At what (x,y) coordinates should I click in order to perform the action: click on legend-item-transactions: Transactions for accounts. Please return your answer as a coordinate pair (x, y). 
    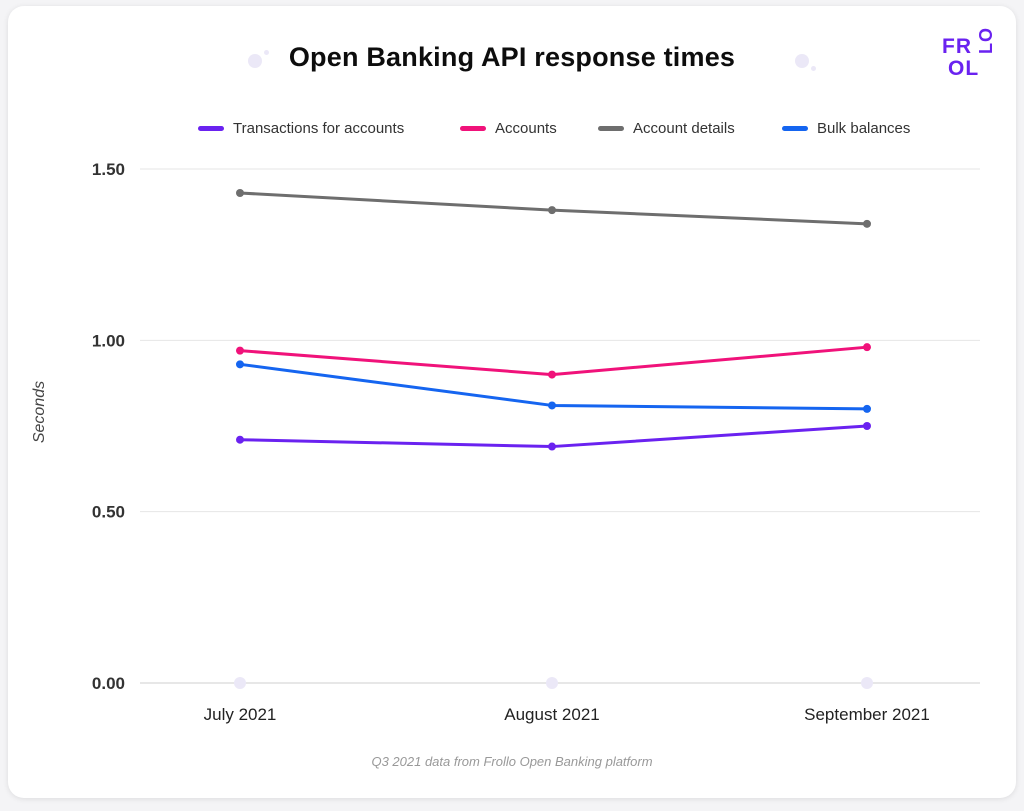
    Looking at the image, I should click on (301, 128).